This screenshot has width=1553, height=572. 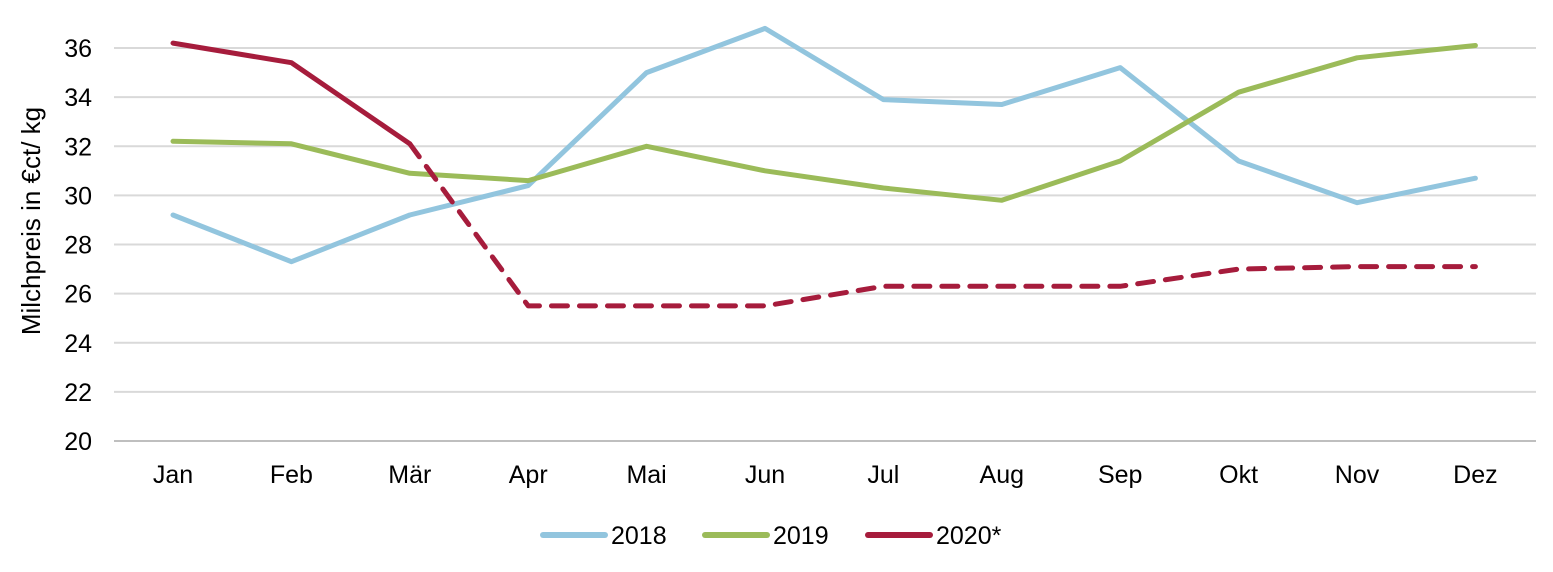 What do you see at coordinates (78, 49) in the screenshot?
I see `y-tick-label: 36` at bounding box center [78, 49].